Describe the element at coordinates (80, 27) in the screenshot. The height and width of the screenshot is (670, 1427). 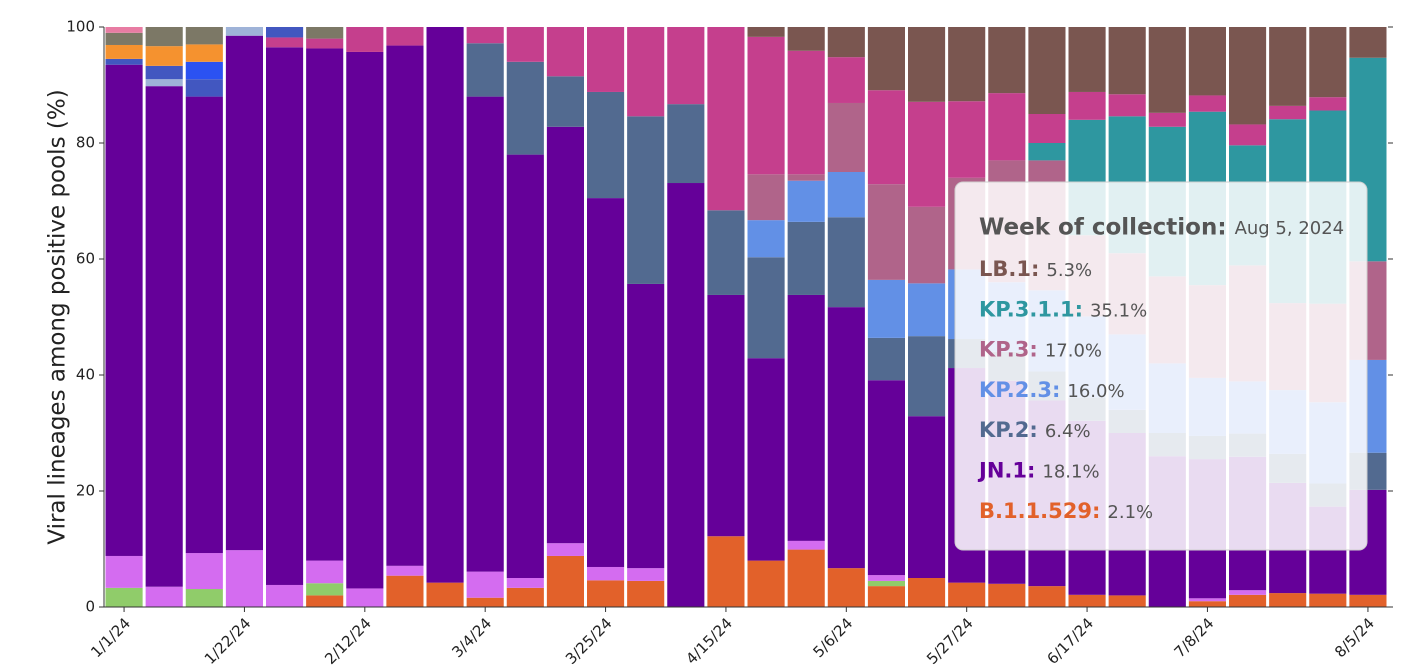
I see `y-tick-label: 100` at that location.